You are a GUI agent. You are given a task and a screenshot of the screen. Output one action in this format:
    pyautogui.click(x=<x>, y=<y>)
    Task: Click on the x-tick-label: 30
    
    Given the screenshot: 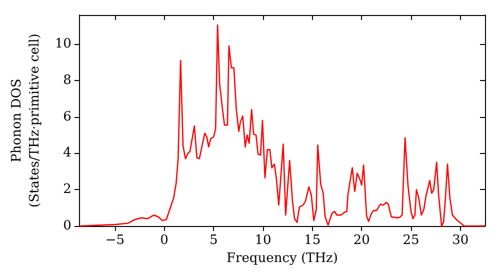 What is the action you would take?
    pyautogui.click(x=460, y=240)
    